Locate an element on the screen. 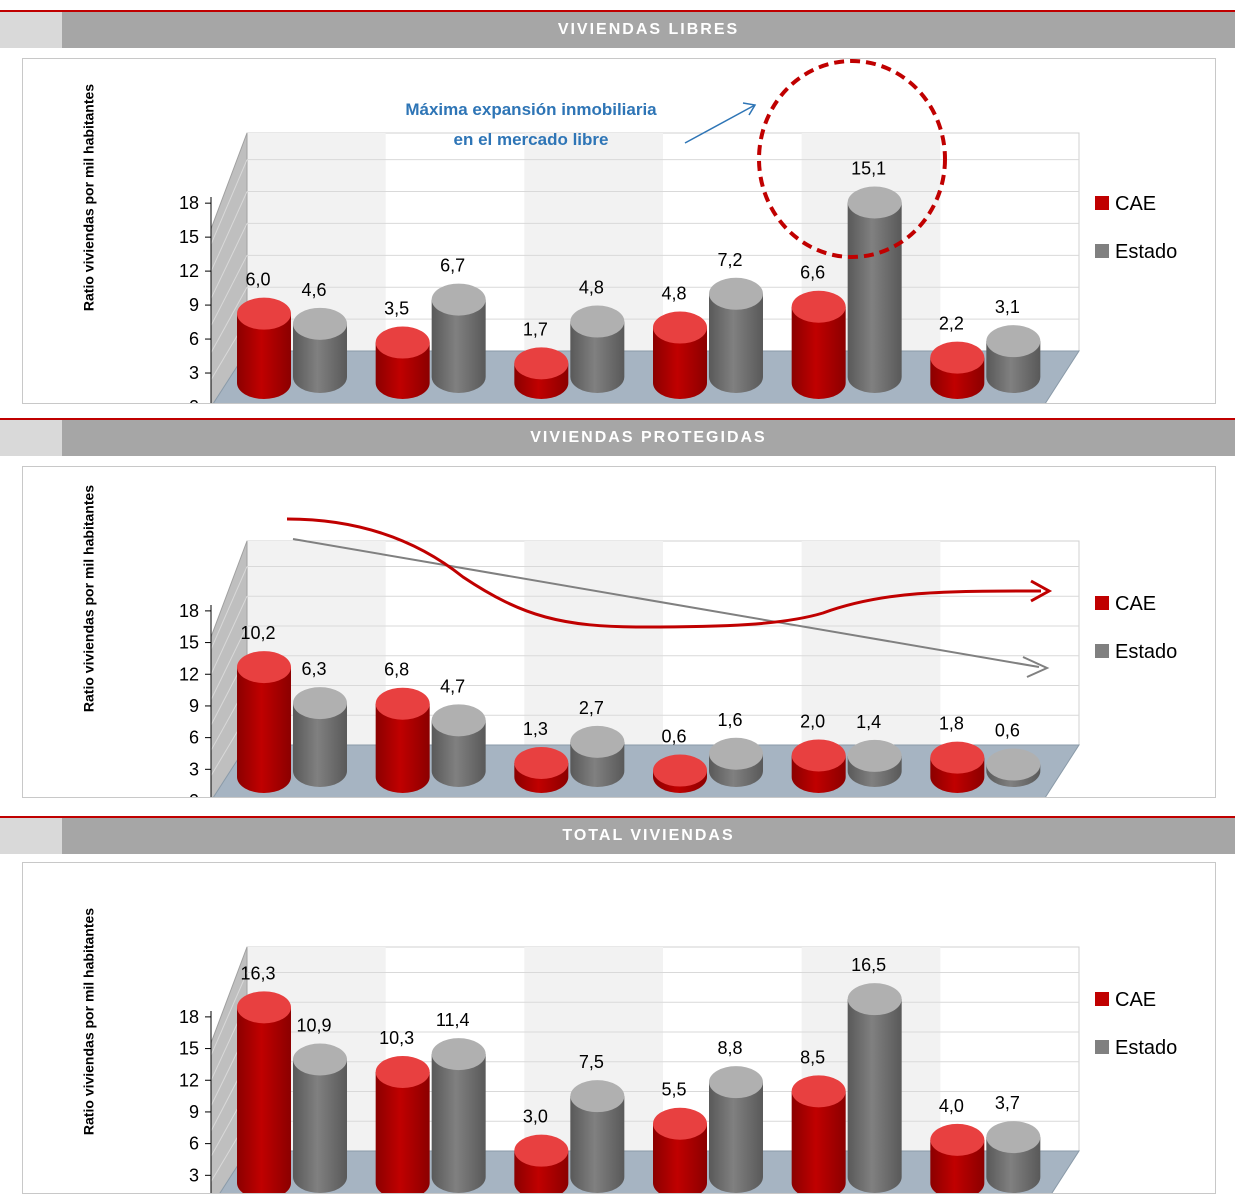  y-tick-label: 0 is located at coordinates (194, 400).